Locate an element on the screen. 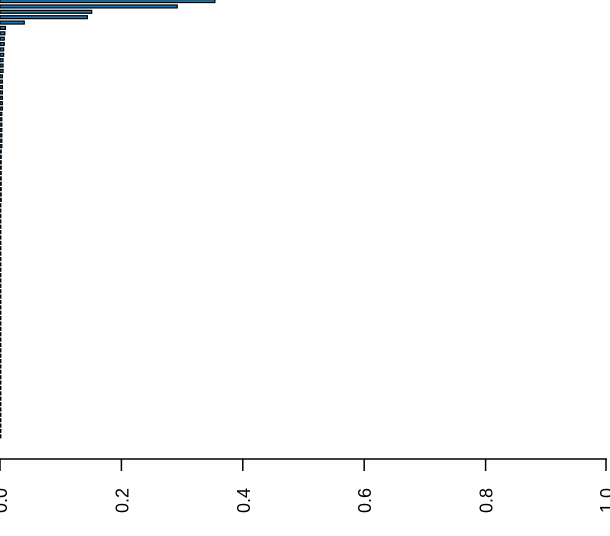 The height and width of the screenshot is (536, 610). x-tick-label: 0.0 is located at coordinates (5, 500).